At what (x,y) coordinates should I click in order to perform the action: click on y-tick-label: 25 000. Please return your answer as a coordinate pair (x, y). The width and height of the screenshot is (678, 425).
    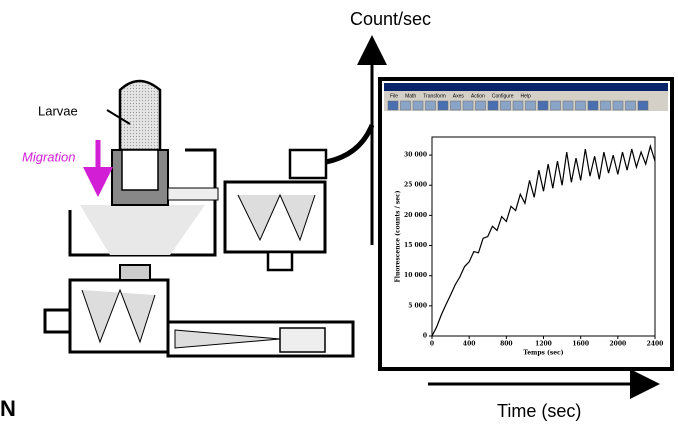
    Looking at the image, I should click on (415, 185).